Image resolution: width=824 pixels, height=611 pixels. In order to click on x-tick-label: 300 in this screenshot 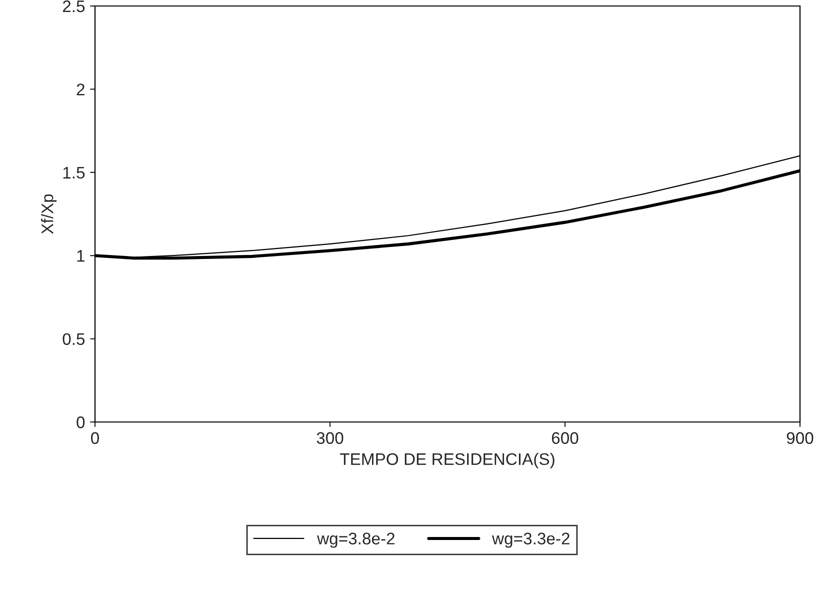, I will do `click(330, 438)`.